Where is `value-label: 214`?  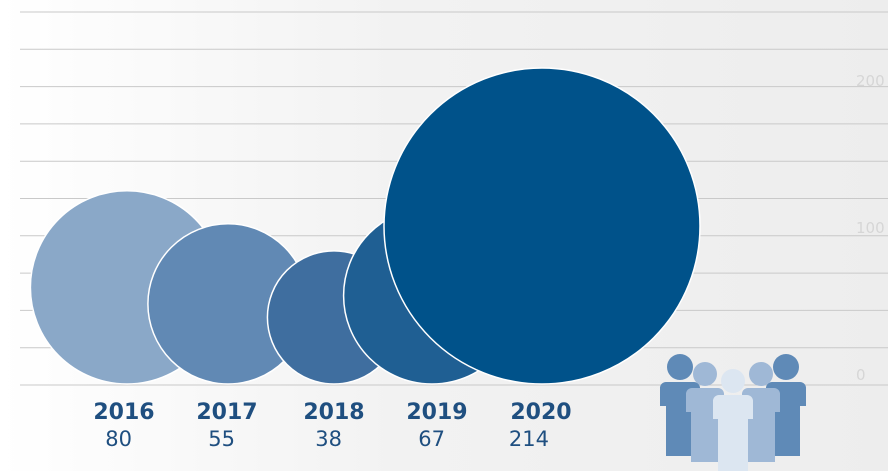 value-label: 214 is located at coordinates (529, 439).